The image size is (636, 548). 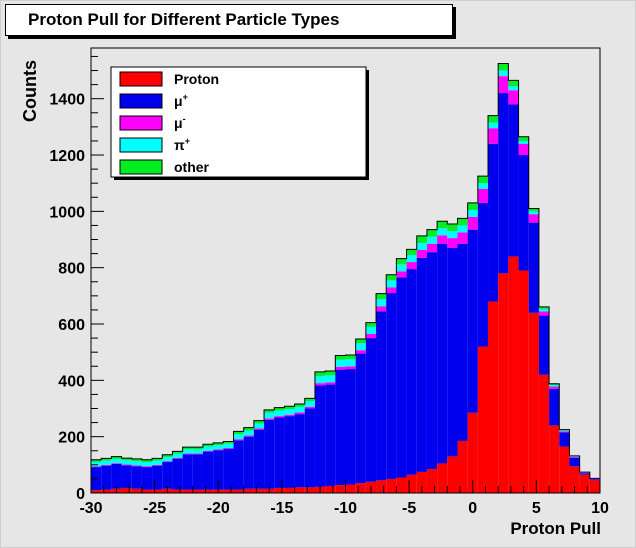 What do you see at coordinates (154, 508) in the screenshot?
I see `x-tick-label: -25` at bounding box center [154, 508].